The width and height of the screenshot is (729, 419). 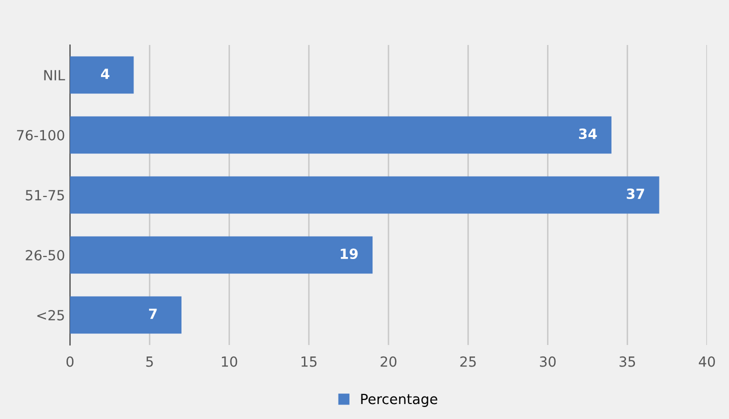 I want to click on y-tick-label: NIL, so click(x=55, y=75).